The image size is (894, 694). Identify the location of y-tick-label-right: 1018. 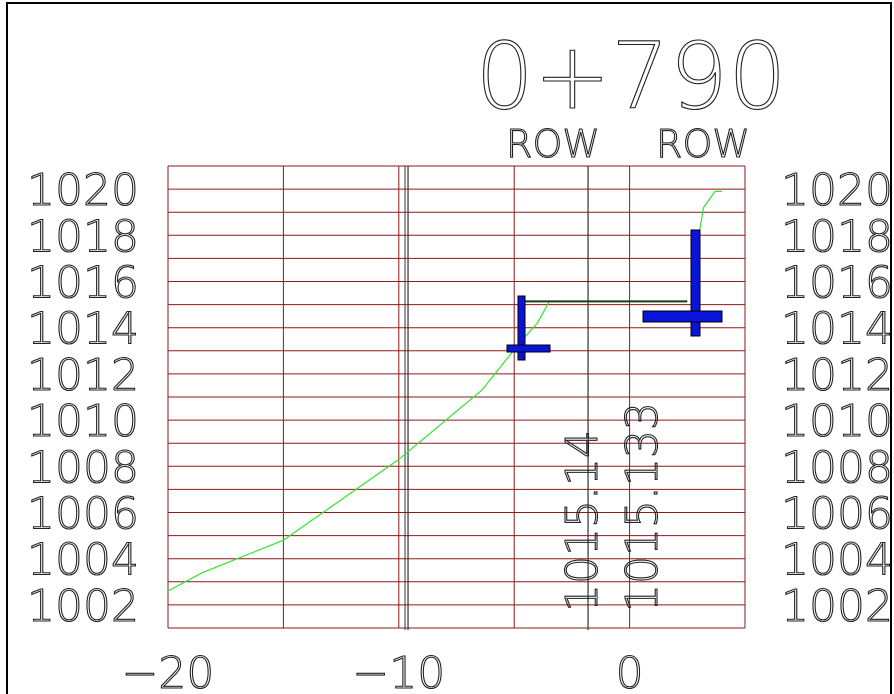
(837, 236).